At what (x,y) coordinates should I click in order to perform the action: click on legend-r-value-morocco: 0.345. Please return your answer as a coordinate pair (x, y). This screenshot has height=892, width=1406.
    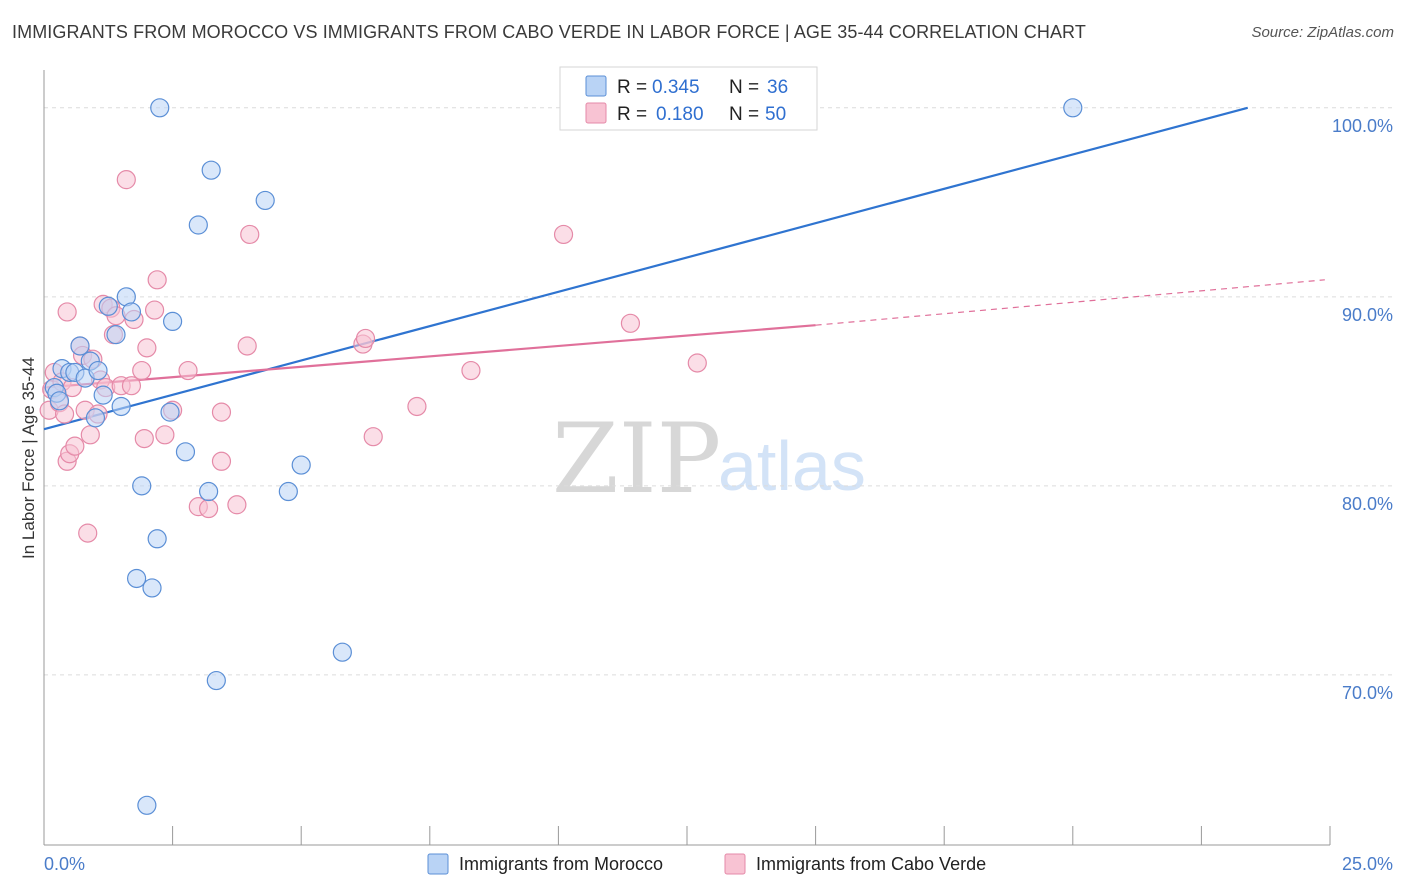
    Looking at the image, I should click on (676, 87).